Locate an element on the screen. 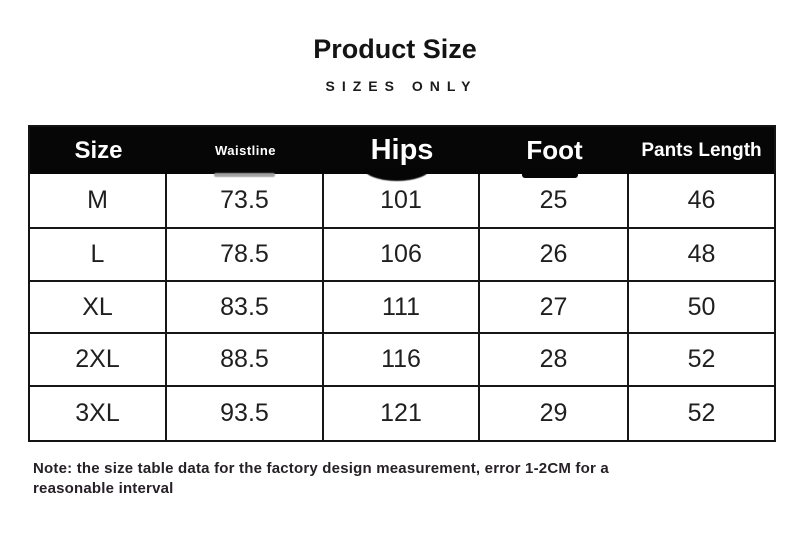  header-cell-size: Size is located at coordinates (98, 150).